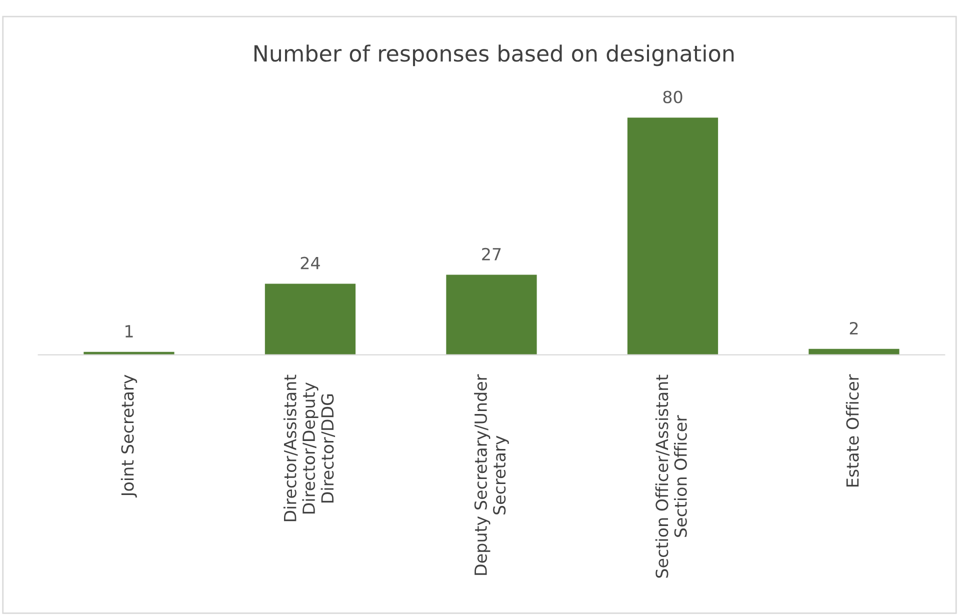 This screenshot has height=615, width=959. I want to click on data-label: 2, so click(854, 328).